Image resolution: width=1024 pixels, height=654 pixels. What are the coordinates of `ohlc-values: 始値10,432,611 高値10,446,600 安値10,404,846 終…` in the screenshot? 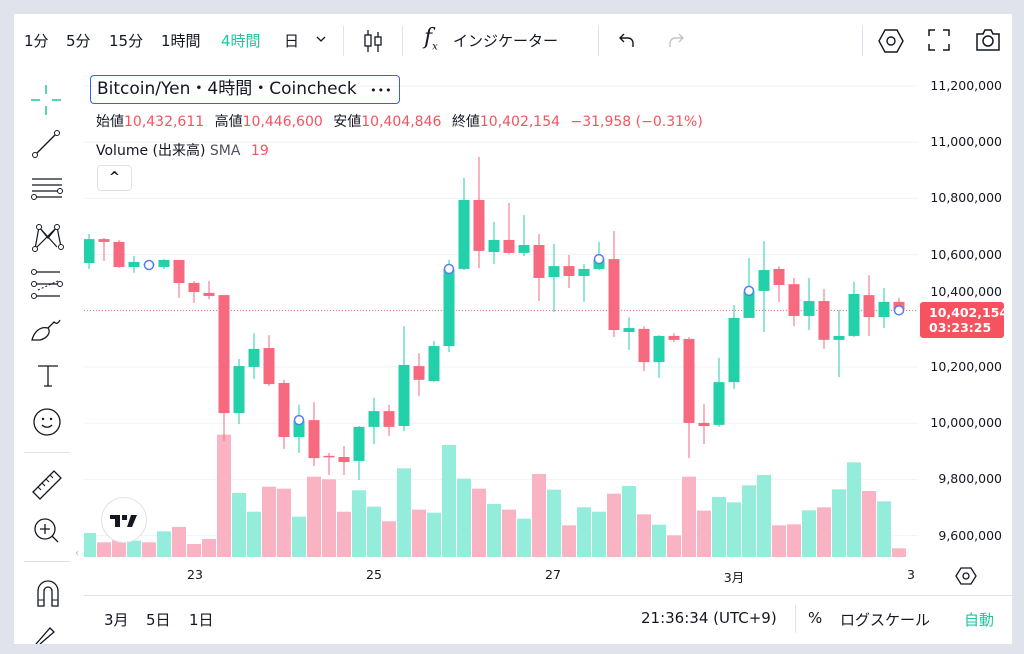 It's located at (402, 121).